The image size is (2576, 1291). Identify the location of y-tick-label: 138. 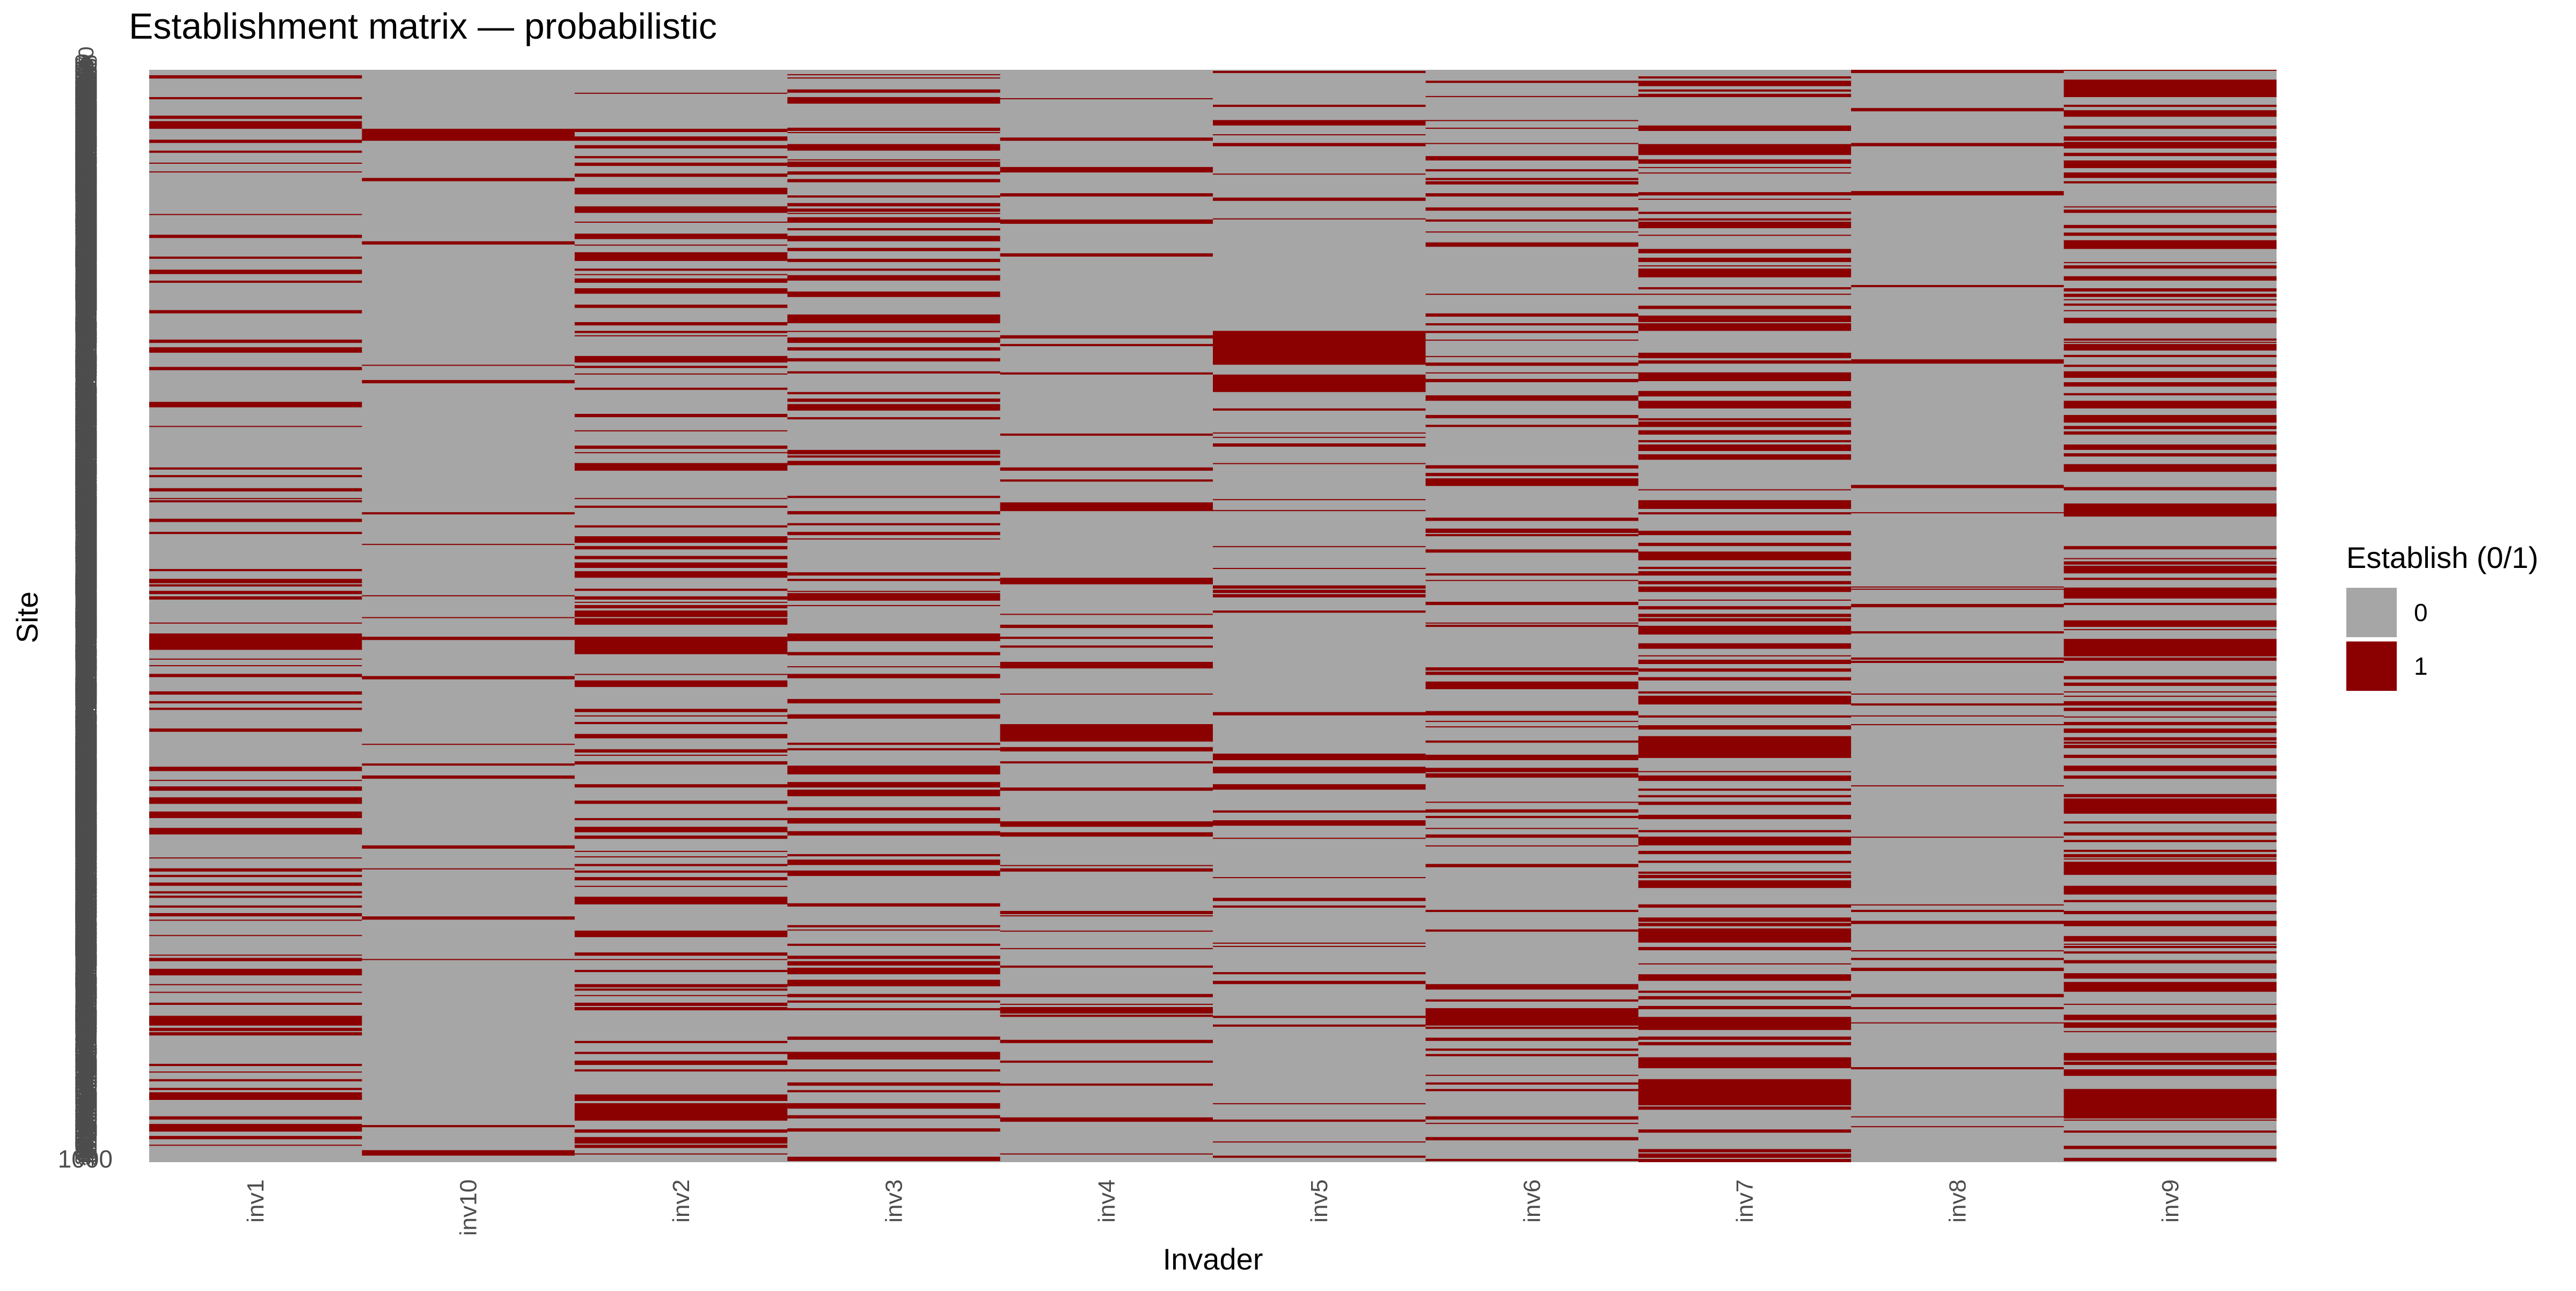
(83, 1012).